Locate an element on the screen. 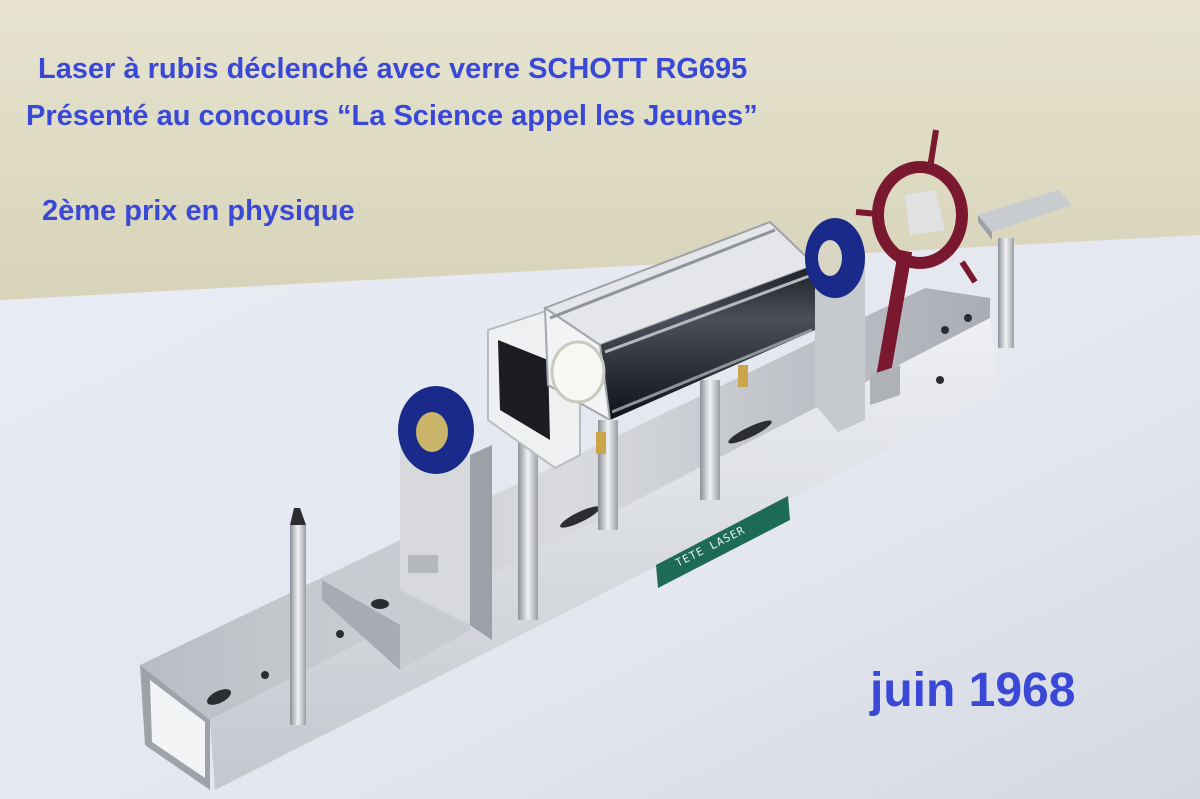 The image size is (1200, 799). target-screen is located at coordinates (1025, 269).